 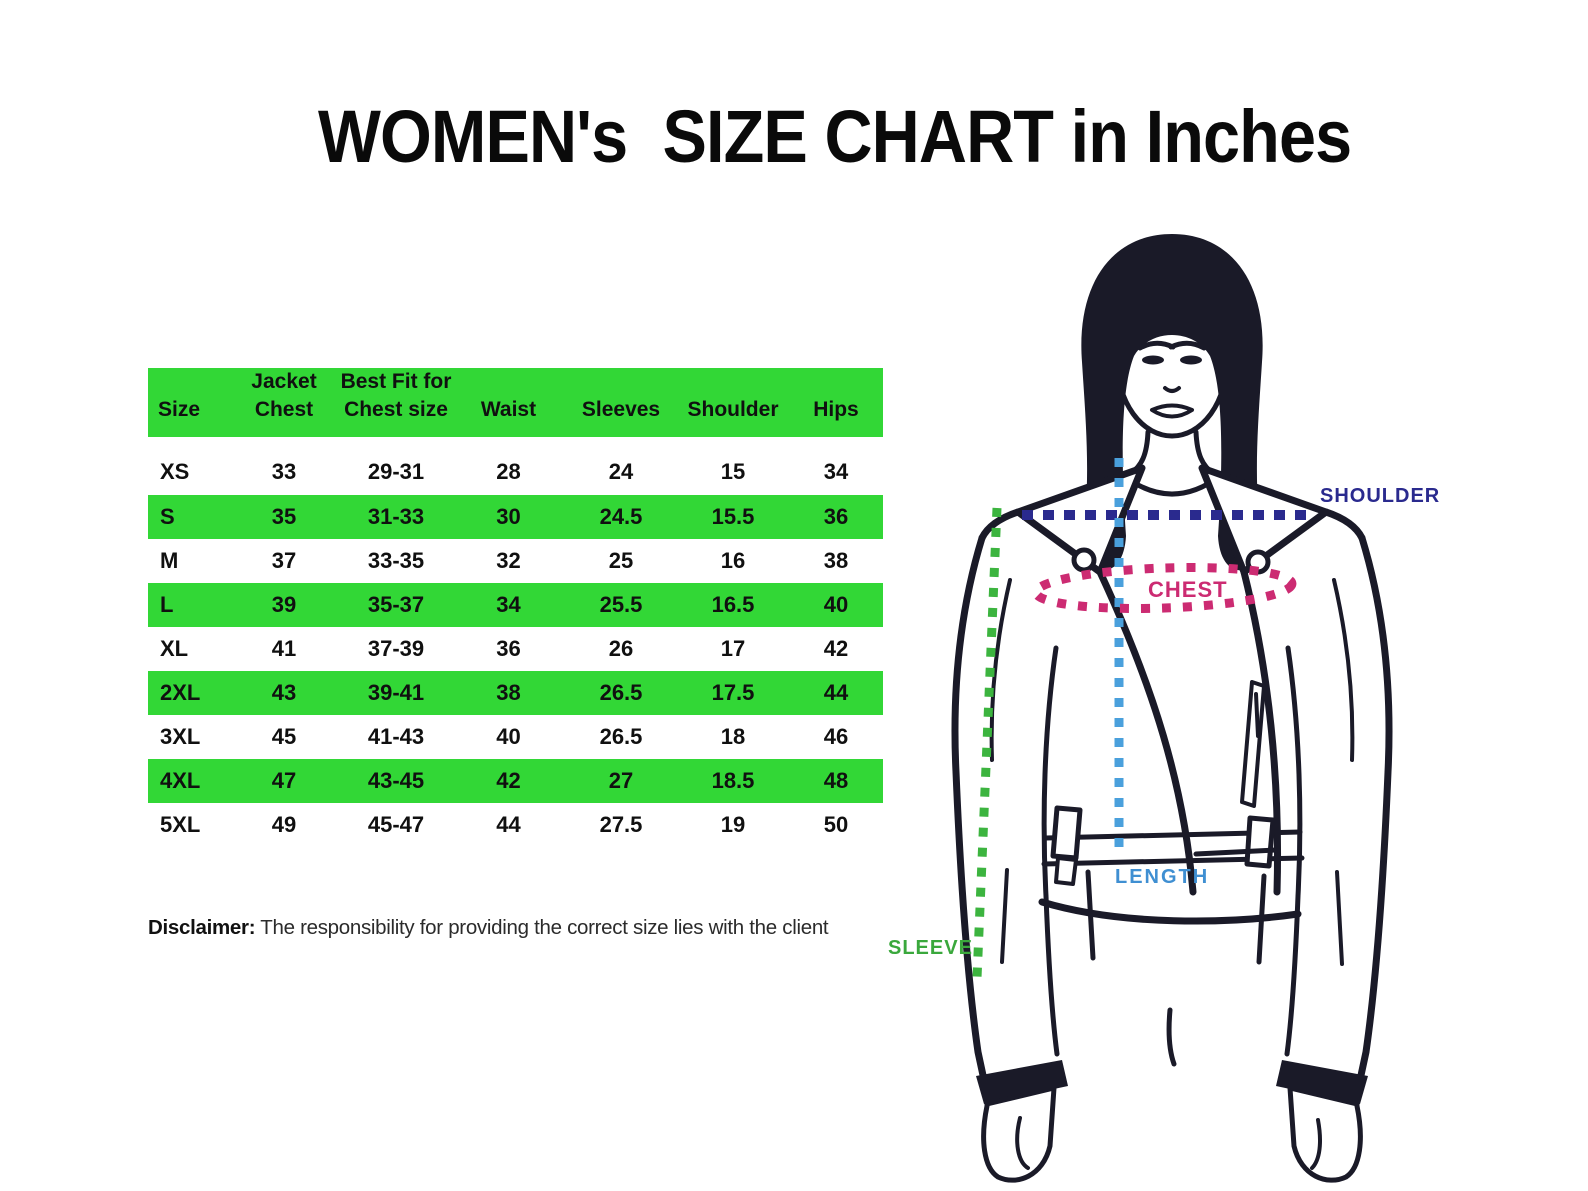 What do you see at coordinates (284, 736) in the screenshot?
I see `cell-jacket_chest: 45` at bounding box center [284, 736].